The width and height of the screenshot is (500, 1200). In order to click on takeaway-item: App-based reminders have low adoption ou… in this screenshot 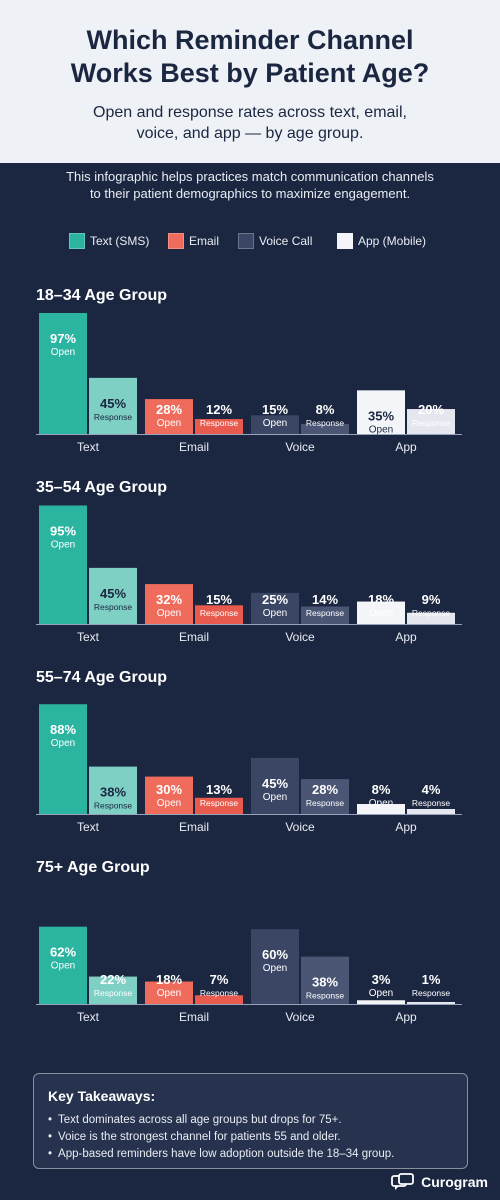, I will do `click(250, 1154)`.